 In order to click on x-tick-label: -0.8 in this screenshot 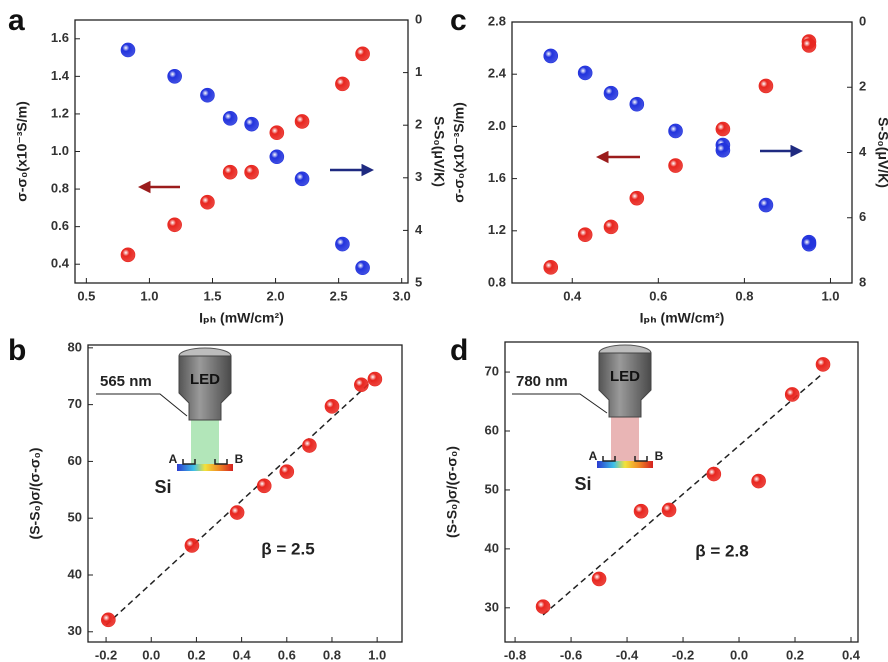, I will do `click(515, 654)`.